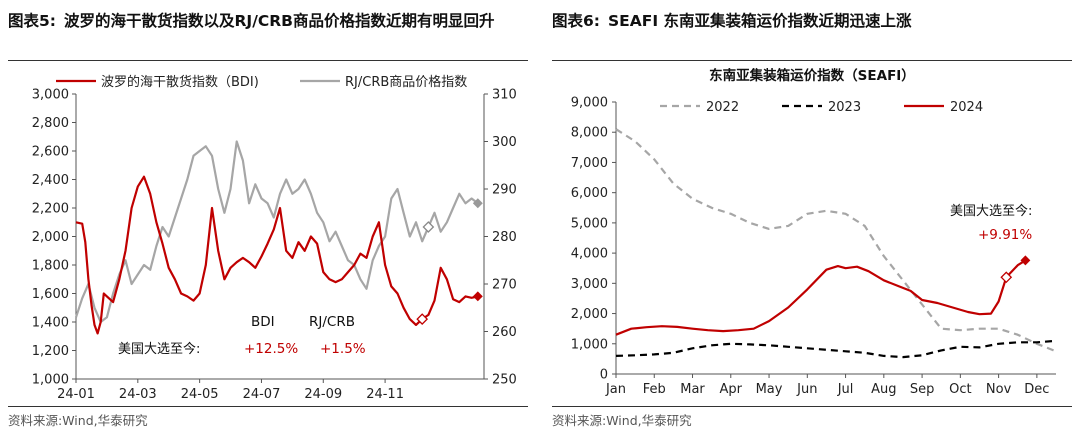  I want to click on left-y-tick-label: 2,400, so click(50, 180).